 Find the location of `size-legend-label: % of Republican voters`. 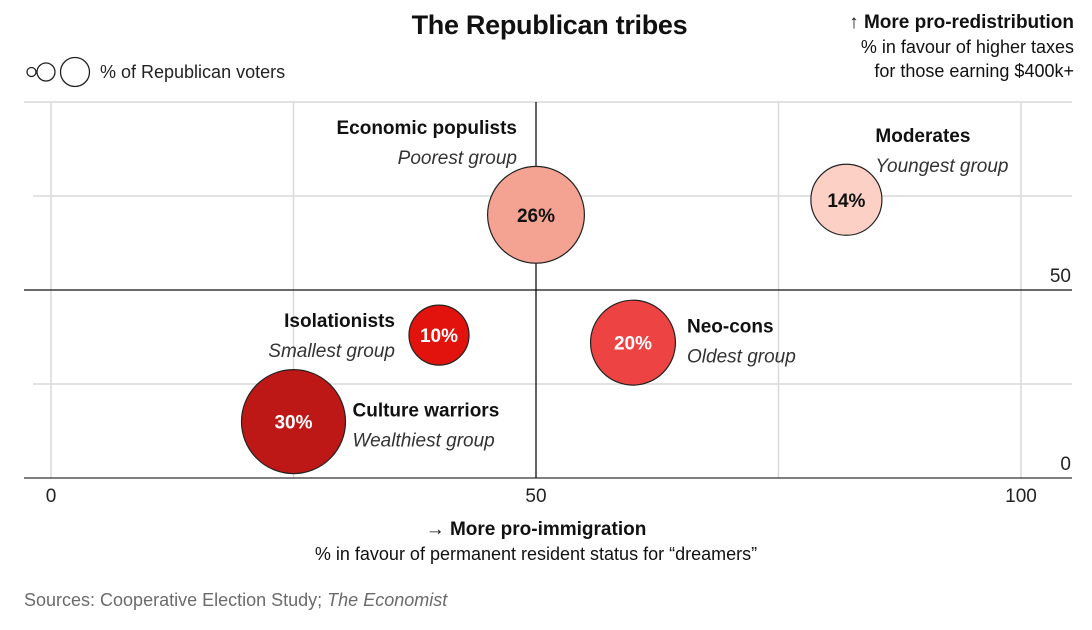

size-legend-label: % of Republican voters is located at coordinates (193, 71).